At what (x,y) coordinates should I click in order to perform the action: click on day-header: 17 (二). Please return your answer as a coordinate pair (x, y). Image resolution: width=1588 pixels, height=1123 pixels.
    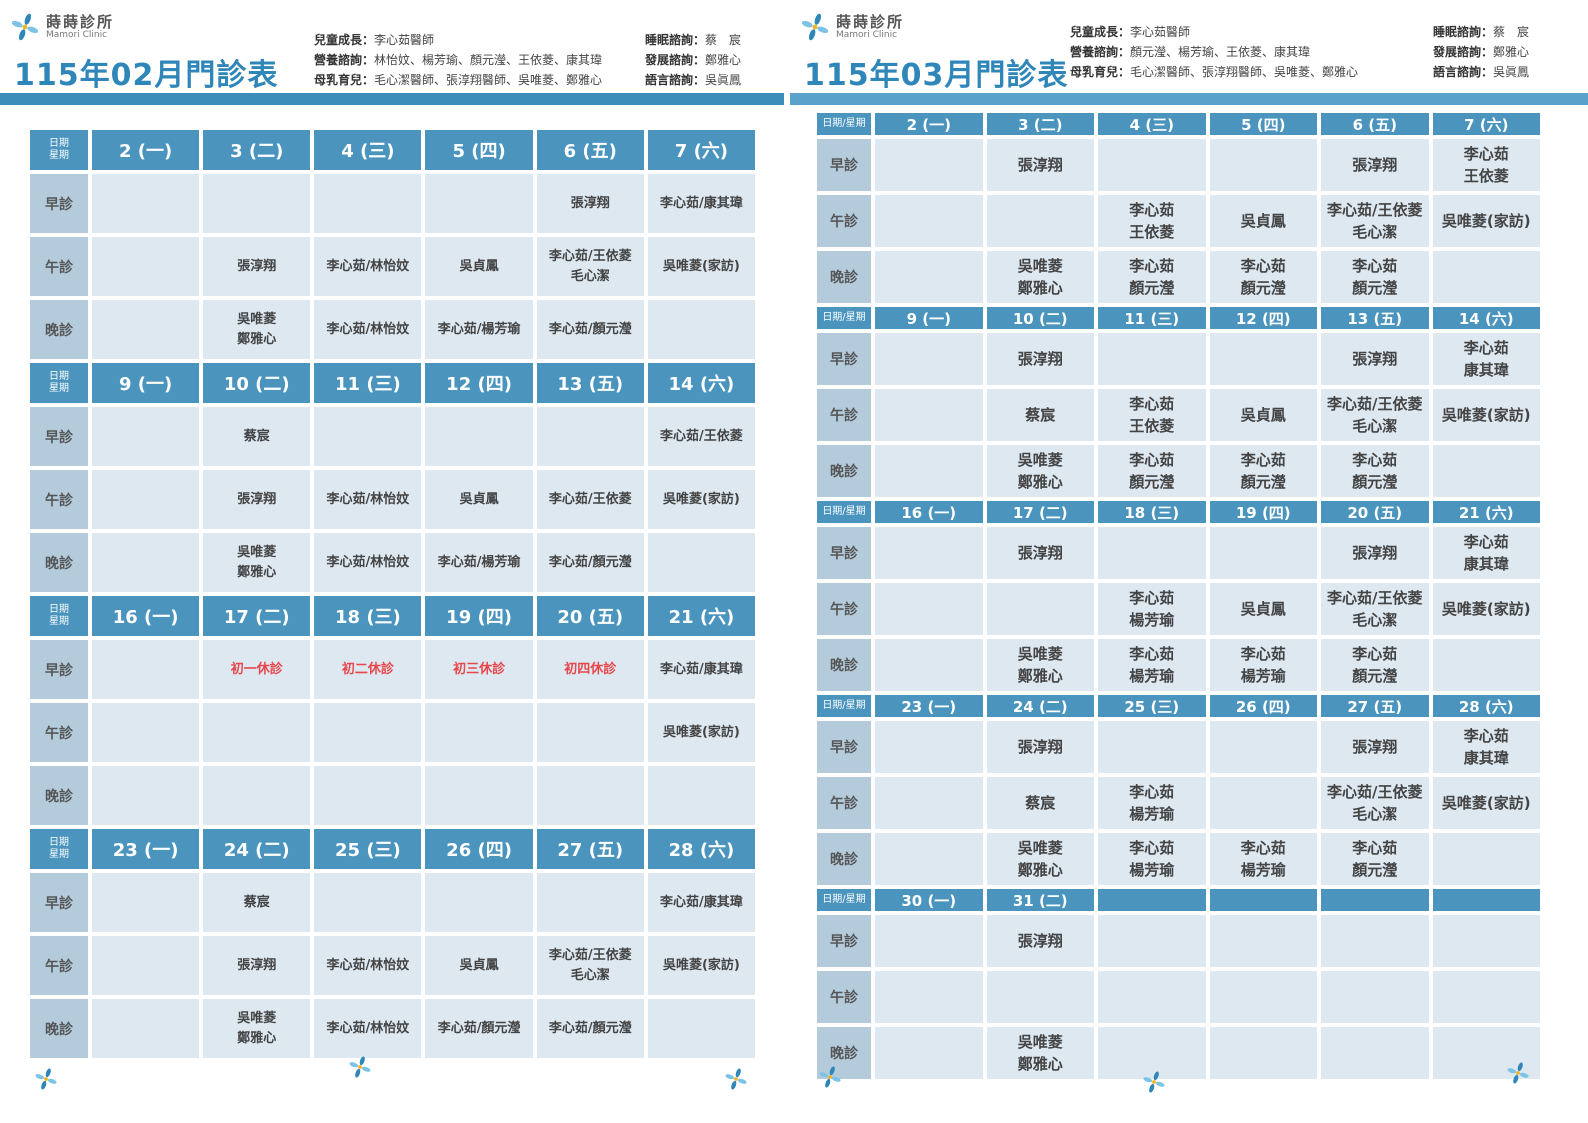
    Looking at the image, I should click on (1040, 512).